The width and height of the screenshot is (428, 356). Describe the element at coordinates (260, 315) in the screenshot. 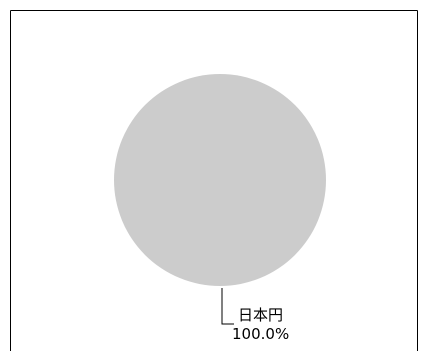

I see `slice-label: 日本円` at that location.